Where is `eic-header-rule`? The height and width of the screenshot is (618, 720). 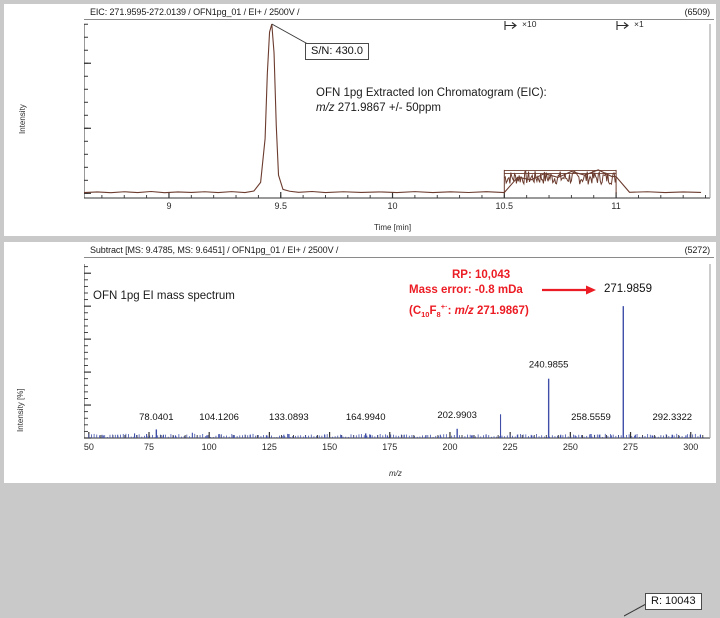 eic-header-rule is located at coordinates (399, 19).